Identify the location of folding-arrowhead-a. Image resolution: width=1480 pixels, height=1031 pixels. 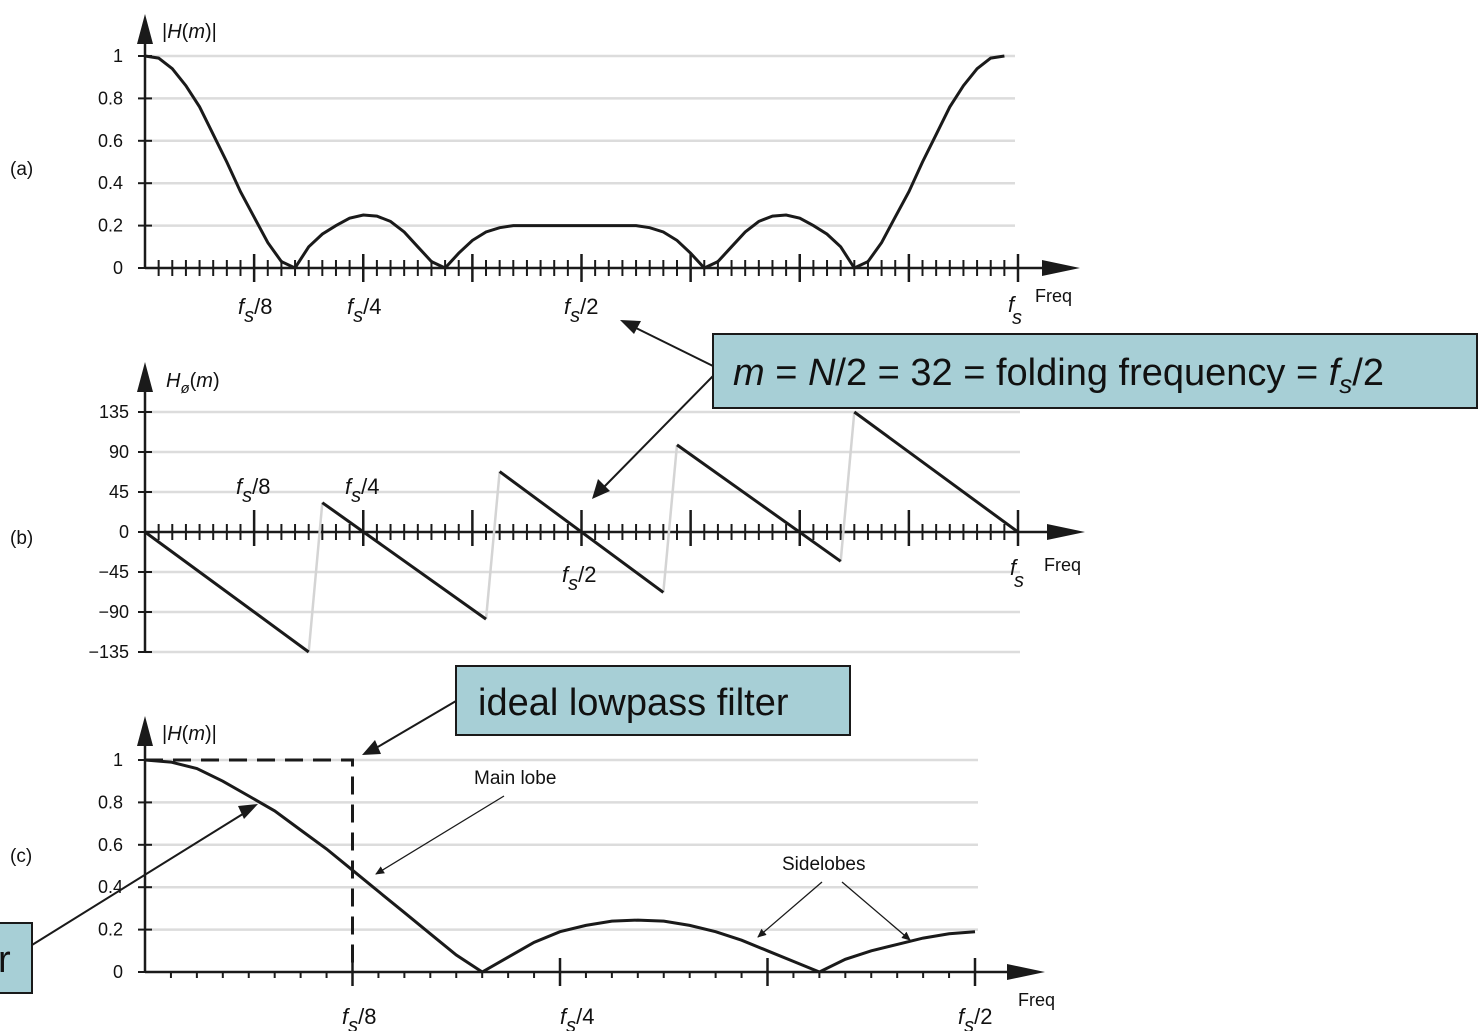
(630, 327).